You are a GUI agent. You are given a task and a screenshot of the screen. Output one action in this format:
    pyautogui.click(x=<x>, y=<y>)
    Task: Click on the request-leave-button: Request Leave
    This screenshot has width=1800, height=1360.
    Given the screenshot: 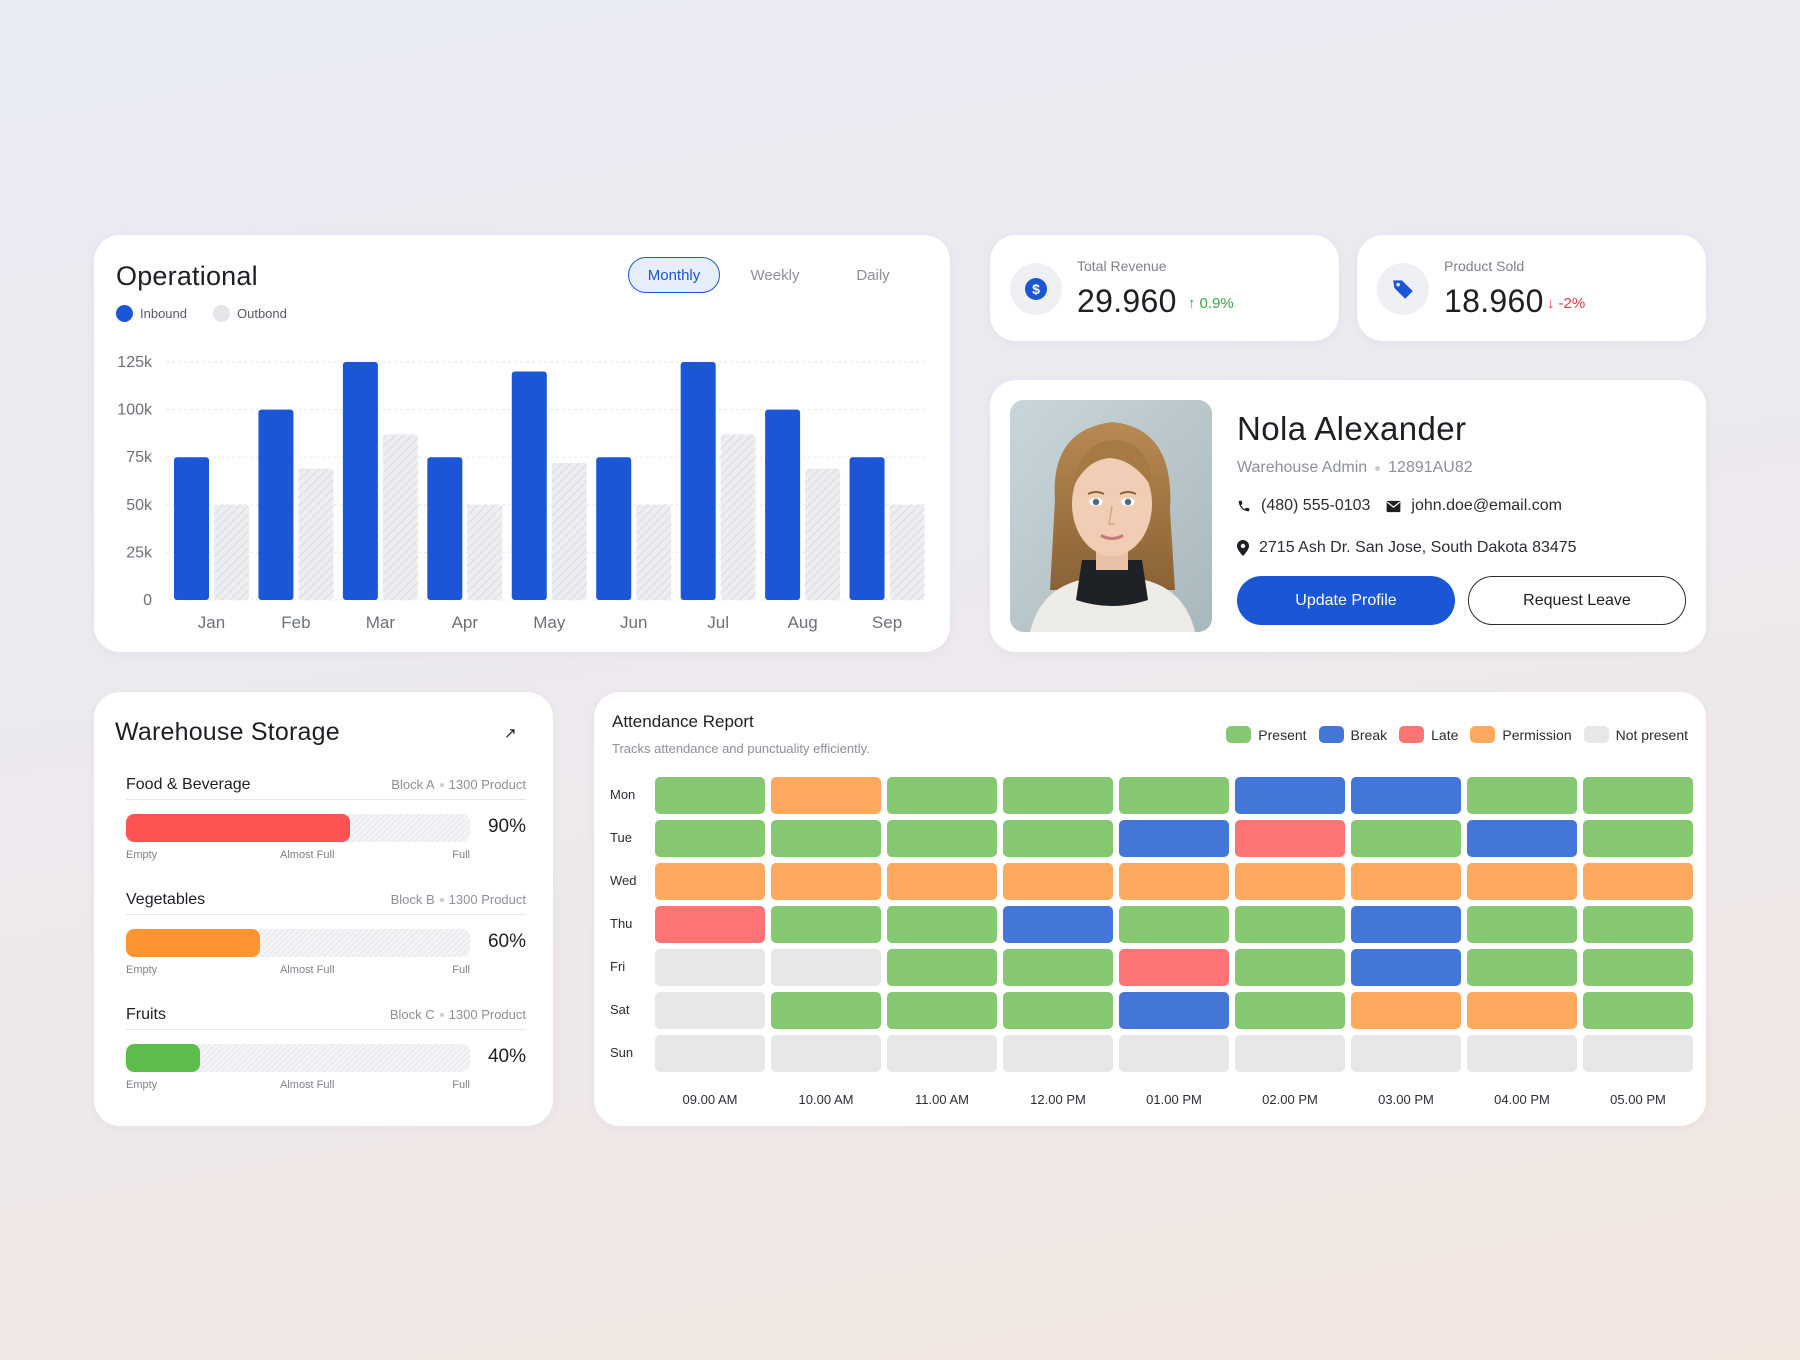 What is the action you would take?
    pyautogui.click(x=1577, y=600)
    